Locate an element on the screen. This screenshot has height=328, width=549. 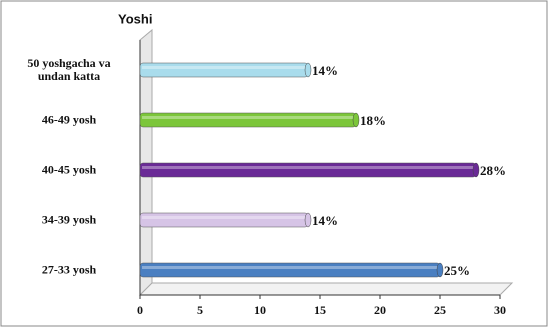
y-tick-label: 40-45 yosh is located at coordinates (69, 169).